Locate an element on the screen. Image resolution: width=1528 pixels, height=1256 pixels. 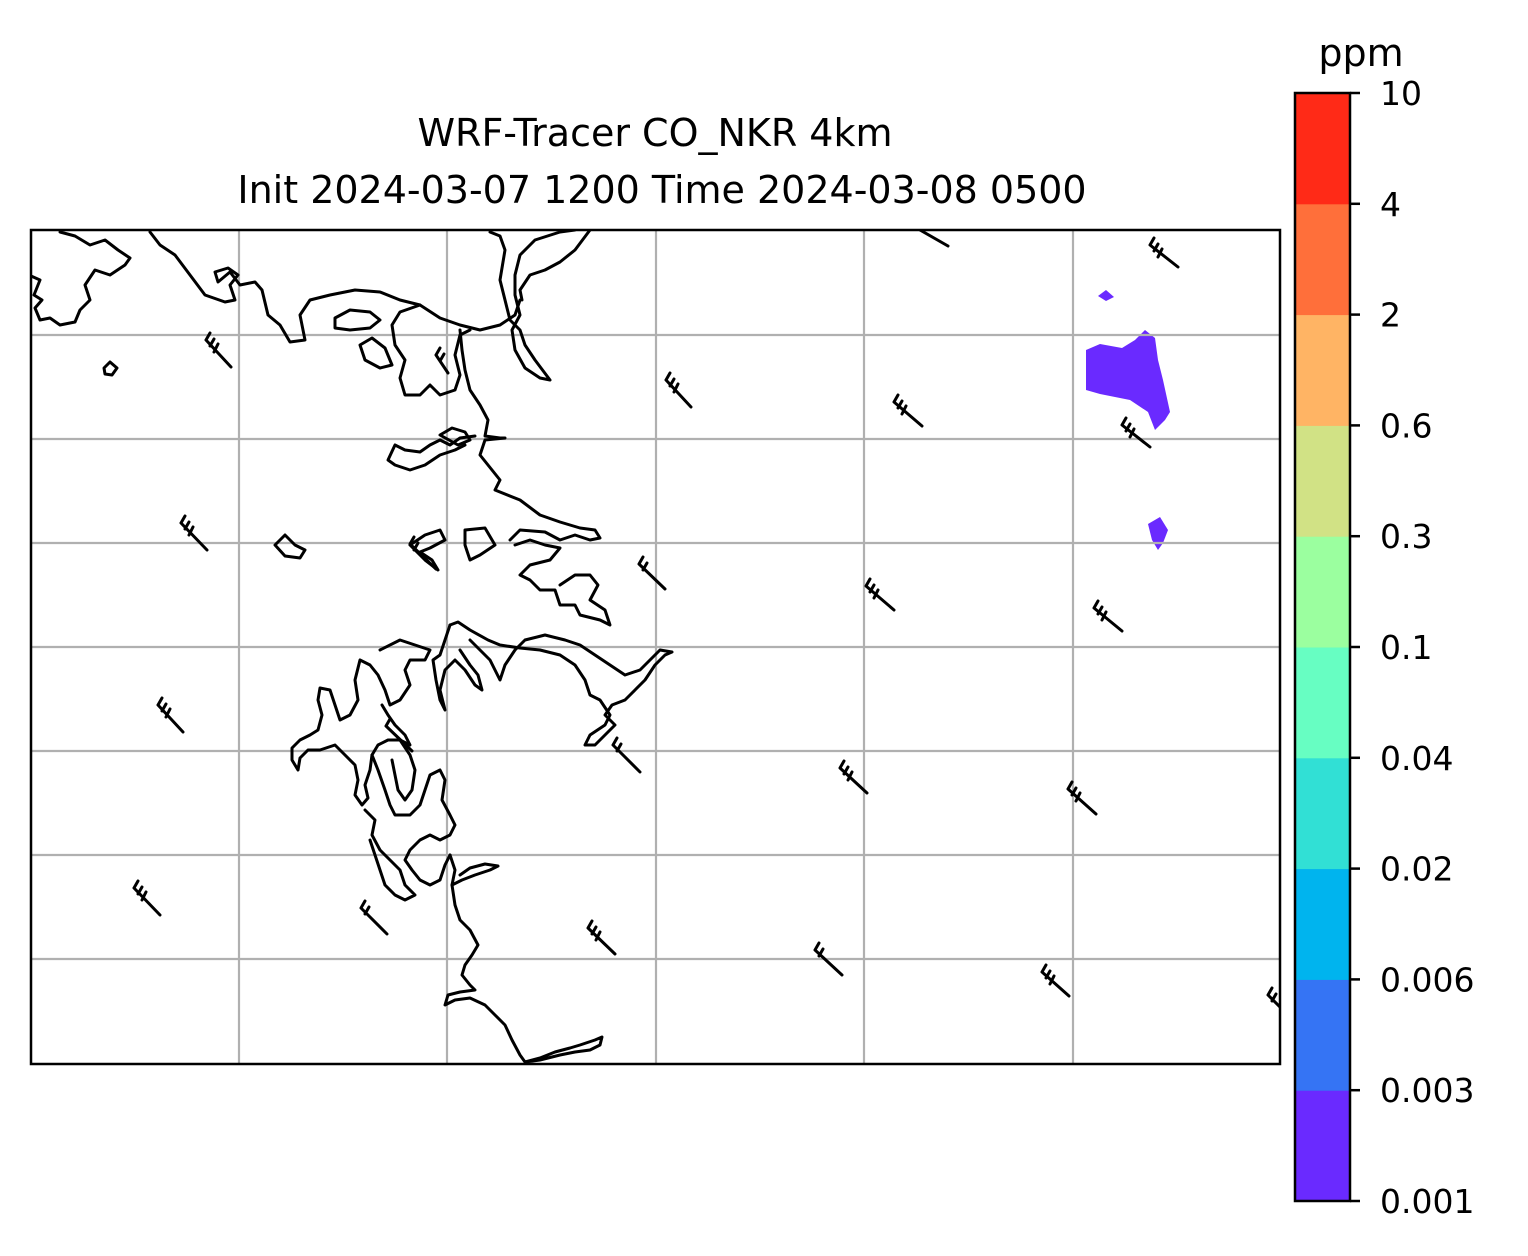
colorbar-tick-label: 0.1 is located at coordinates (1406, 647).